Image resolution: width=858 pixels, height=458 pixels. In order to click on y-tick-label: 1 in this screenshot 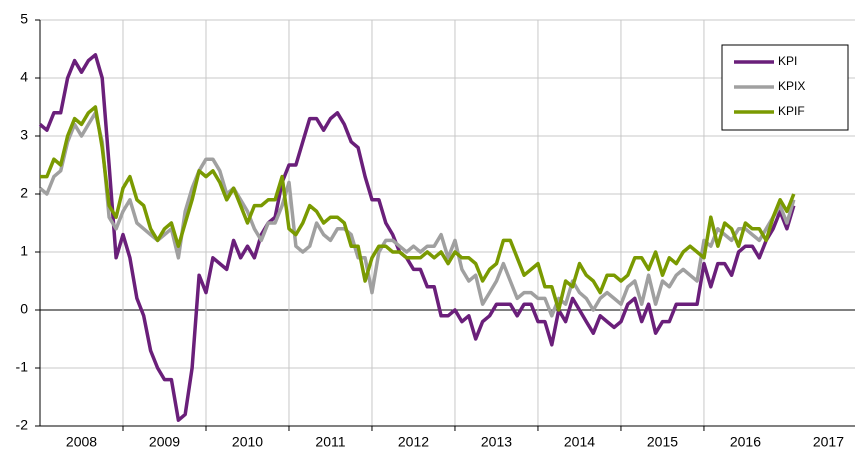, I will do `click(24, 251)`.